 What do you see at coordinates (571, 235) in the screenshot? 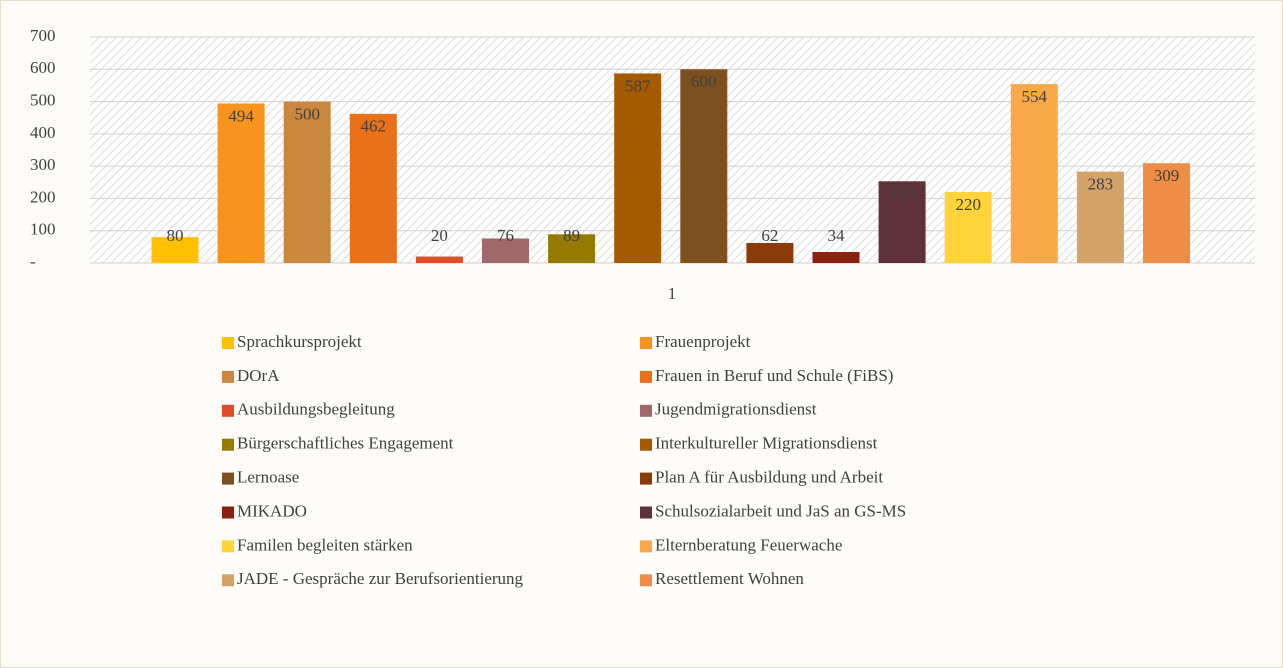
I see `value-label: 89` at bounding box center [571, 235].